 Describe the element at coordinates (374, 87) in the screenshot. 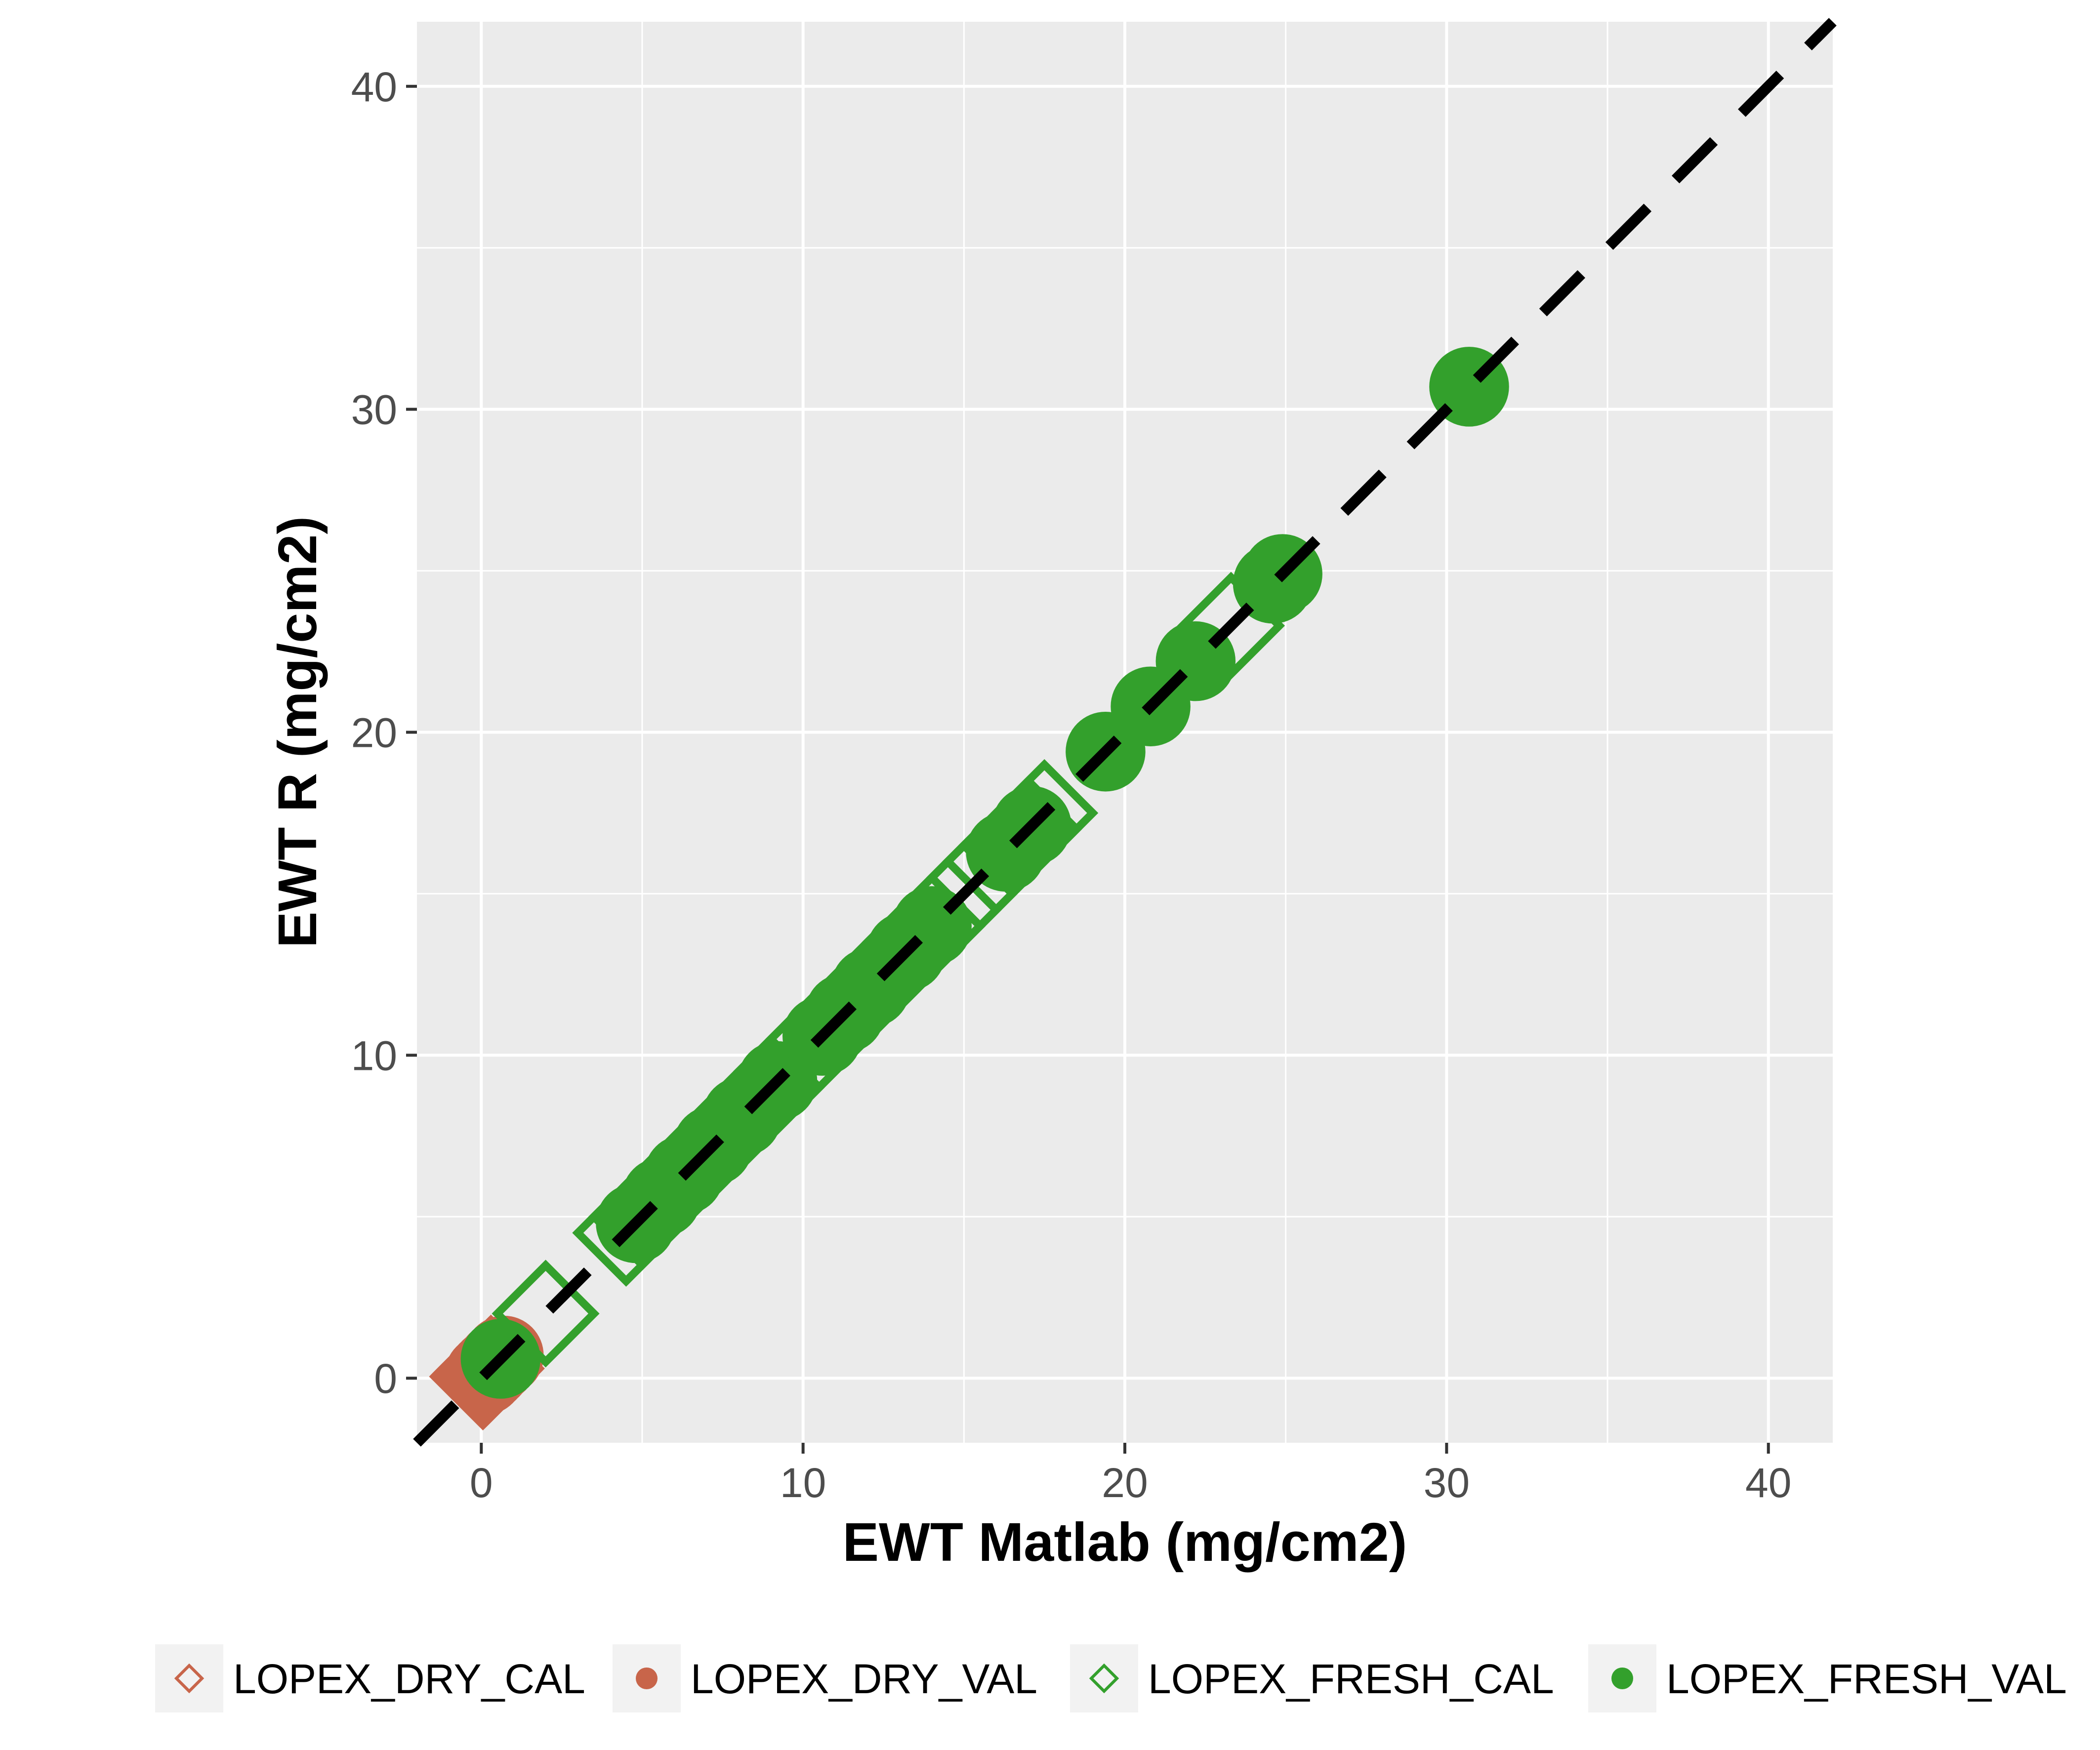

I see `y-tick-label: 40` at that location.